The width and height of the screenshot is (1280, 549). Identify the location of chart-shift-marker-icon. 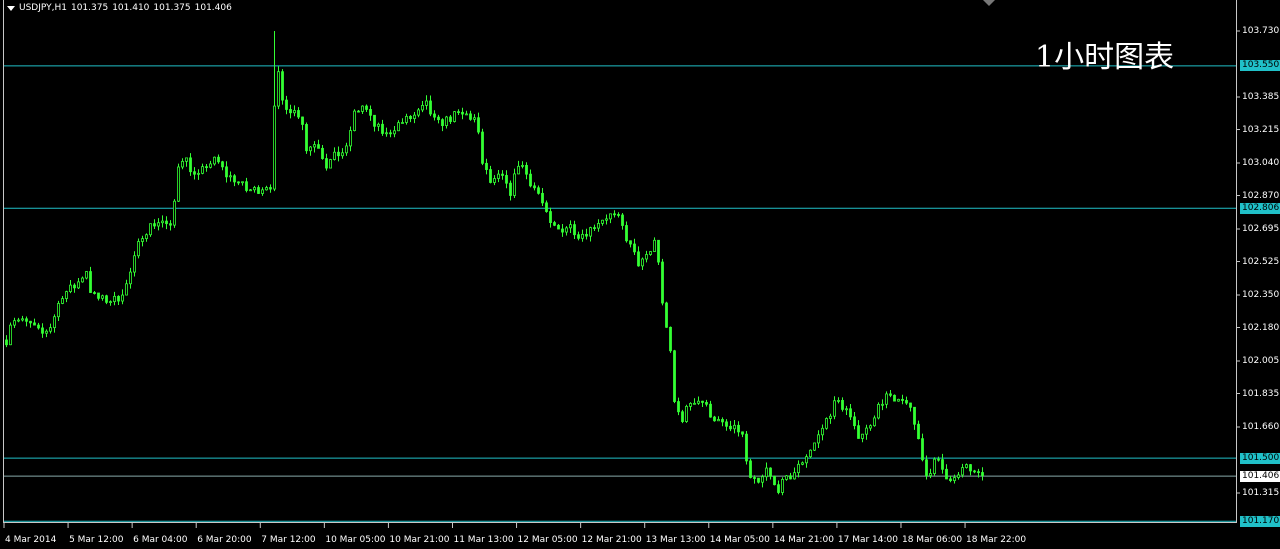
(989, 3).